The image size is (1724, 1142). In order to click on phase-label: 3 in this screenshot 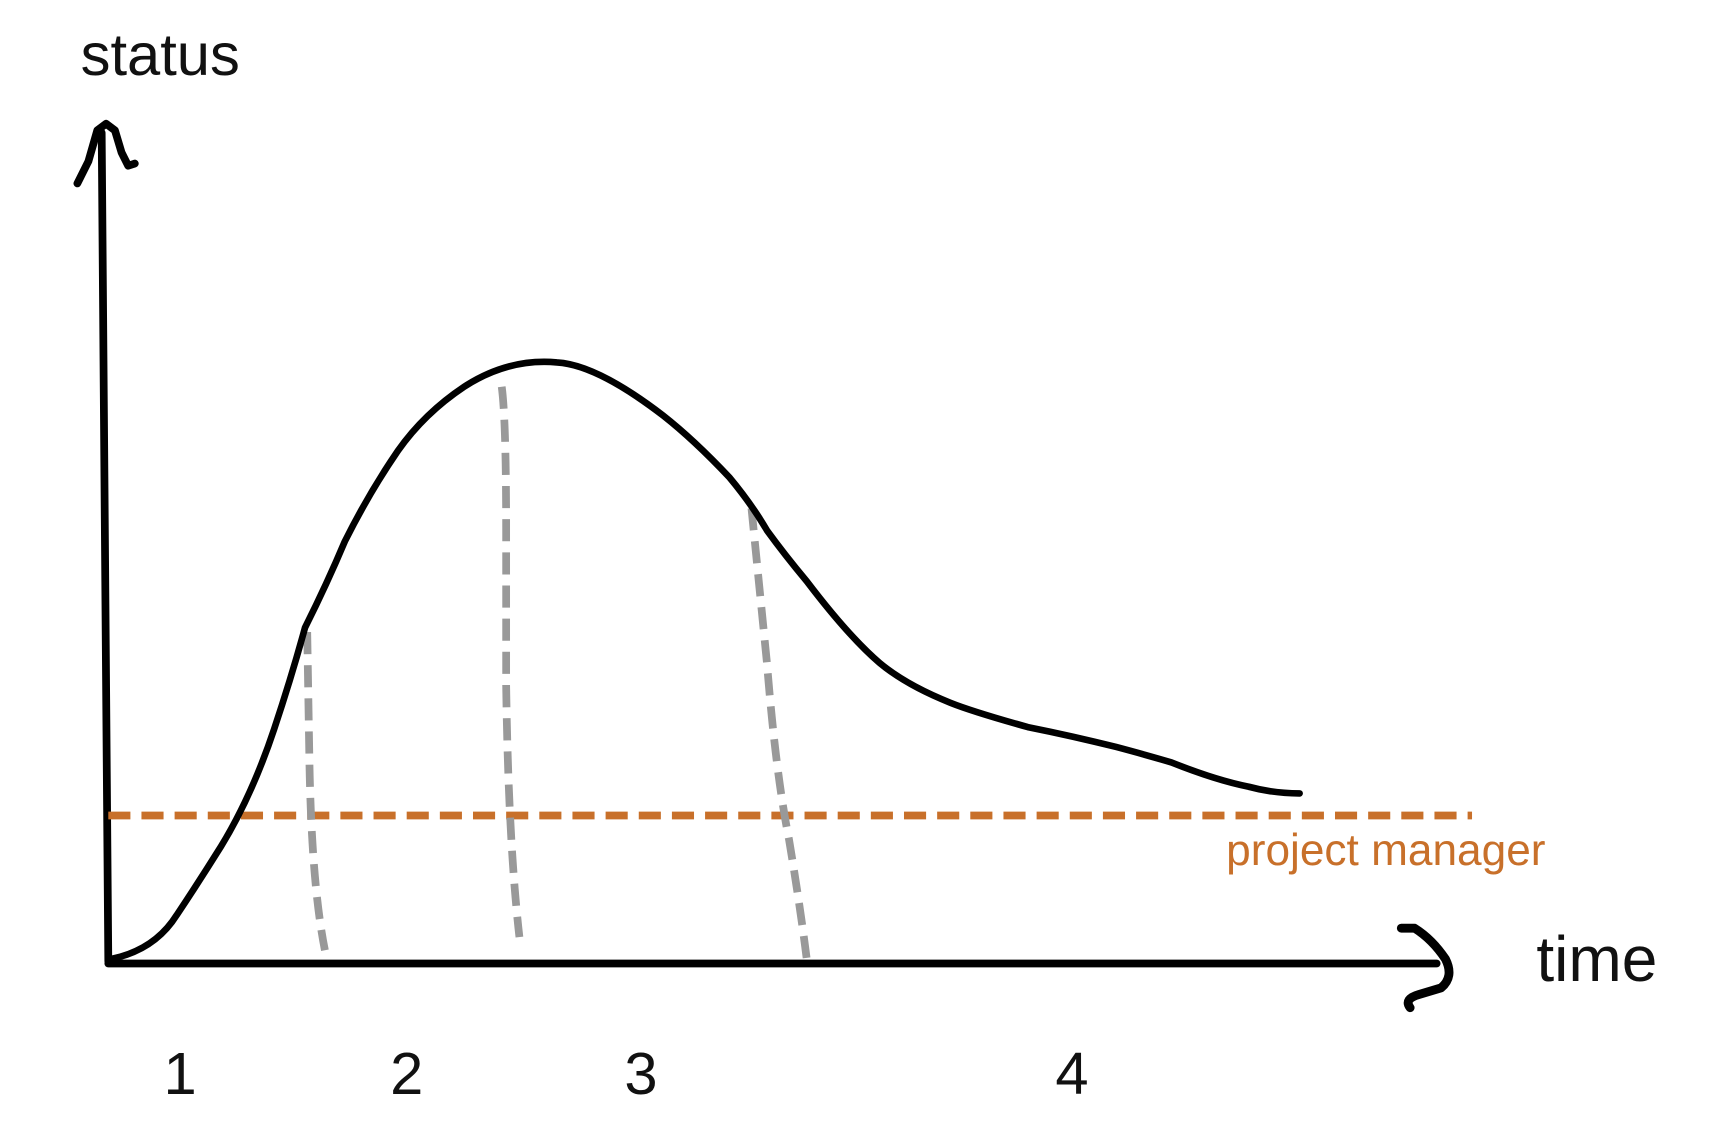, I will do `click(640, 1073)`.